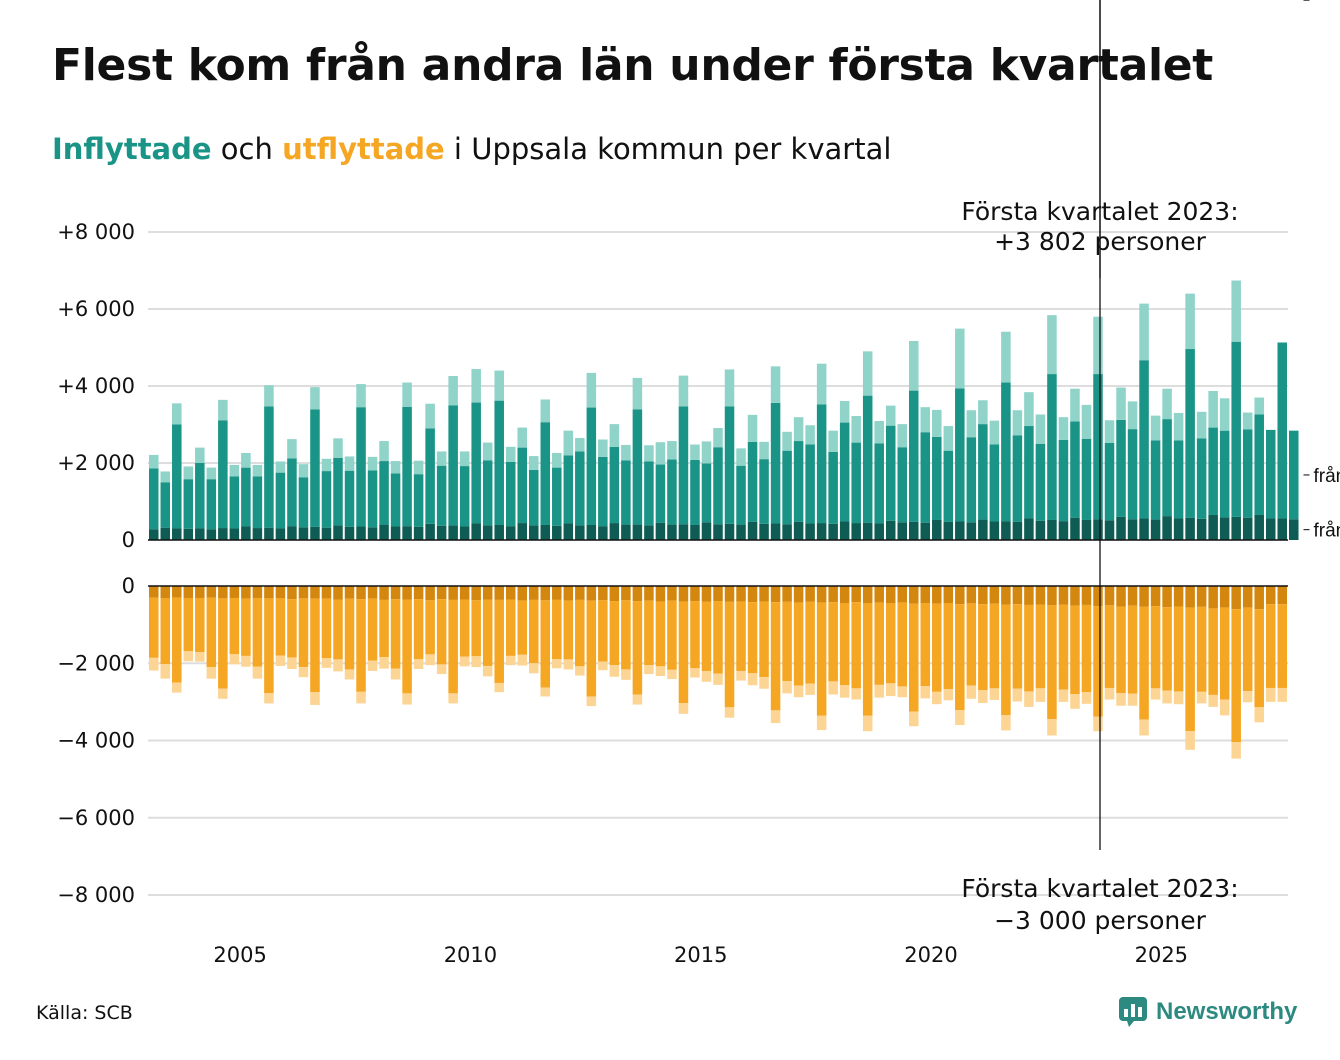 Image resolution: width=1340 pixels, height=1060 pixels. I want to click on y-tick-label: +2 000, so click(96, 463).